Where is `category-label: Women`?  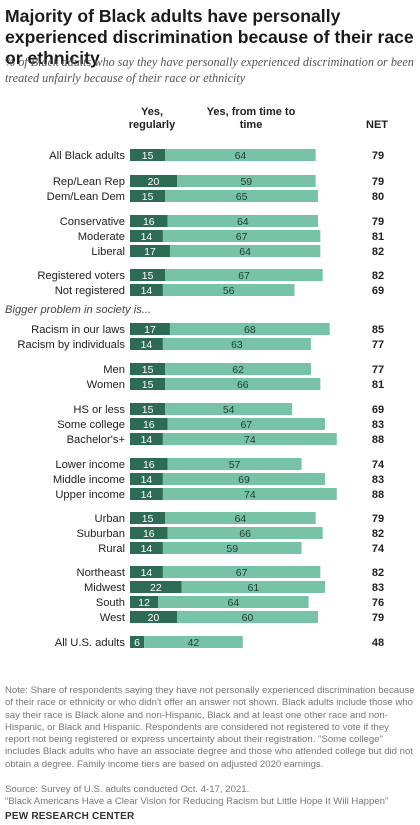 category-label: Women is located at coordinates (106, 385).